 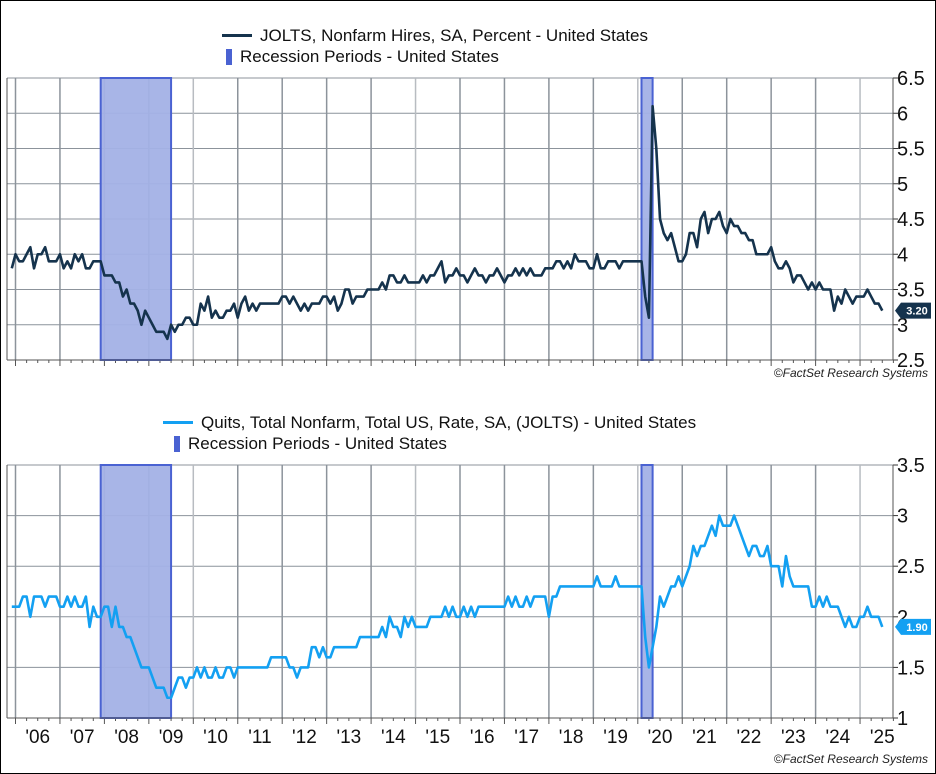 What do you see at coordinates (393, 737) in the screenshot?
I see `x-tick-label: '14` at bounding box center [393, 737].